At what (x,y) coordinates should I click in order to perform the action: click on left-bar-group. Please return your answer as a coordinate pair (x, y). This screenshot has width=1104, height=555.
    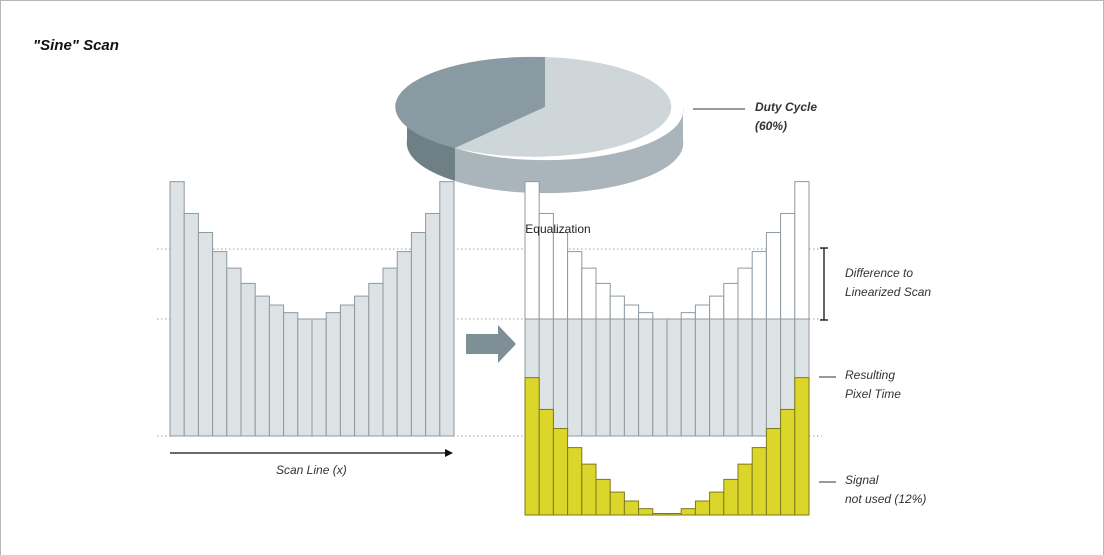
    Looking at the image, I should click on (312, 309).